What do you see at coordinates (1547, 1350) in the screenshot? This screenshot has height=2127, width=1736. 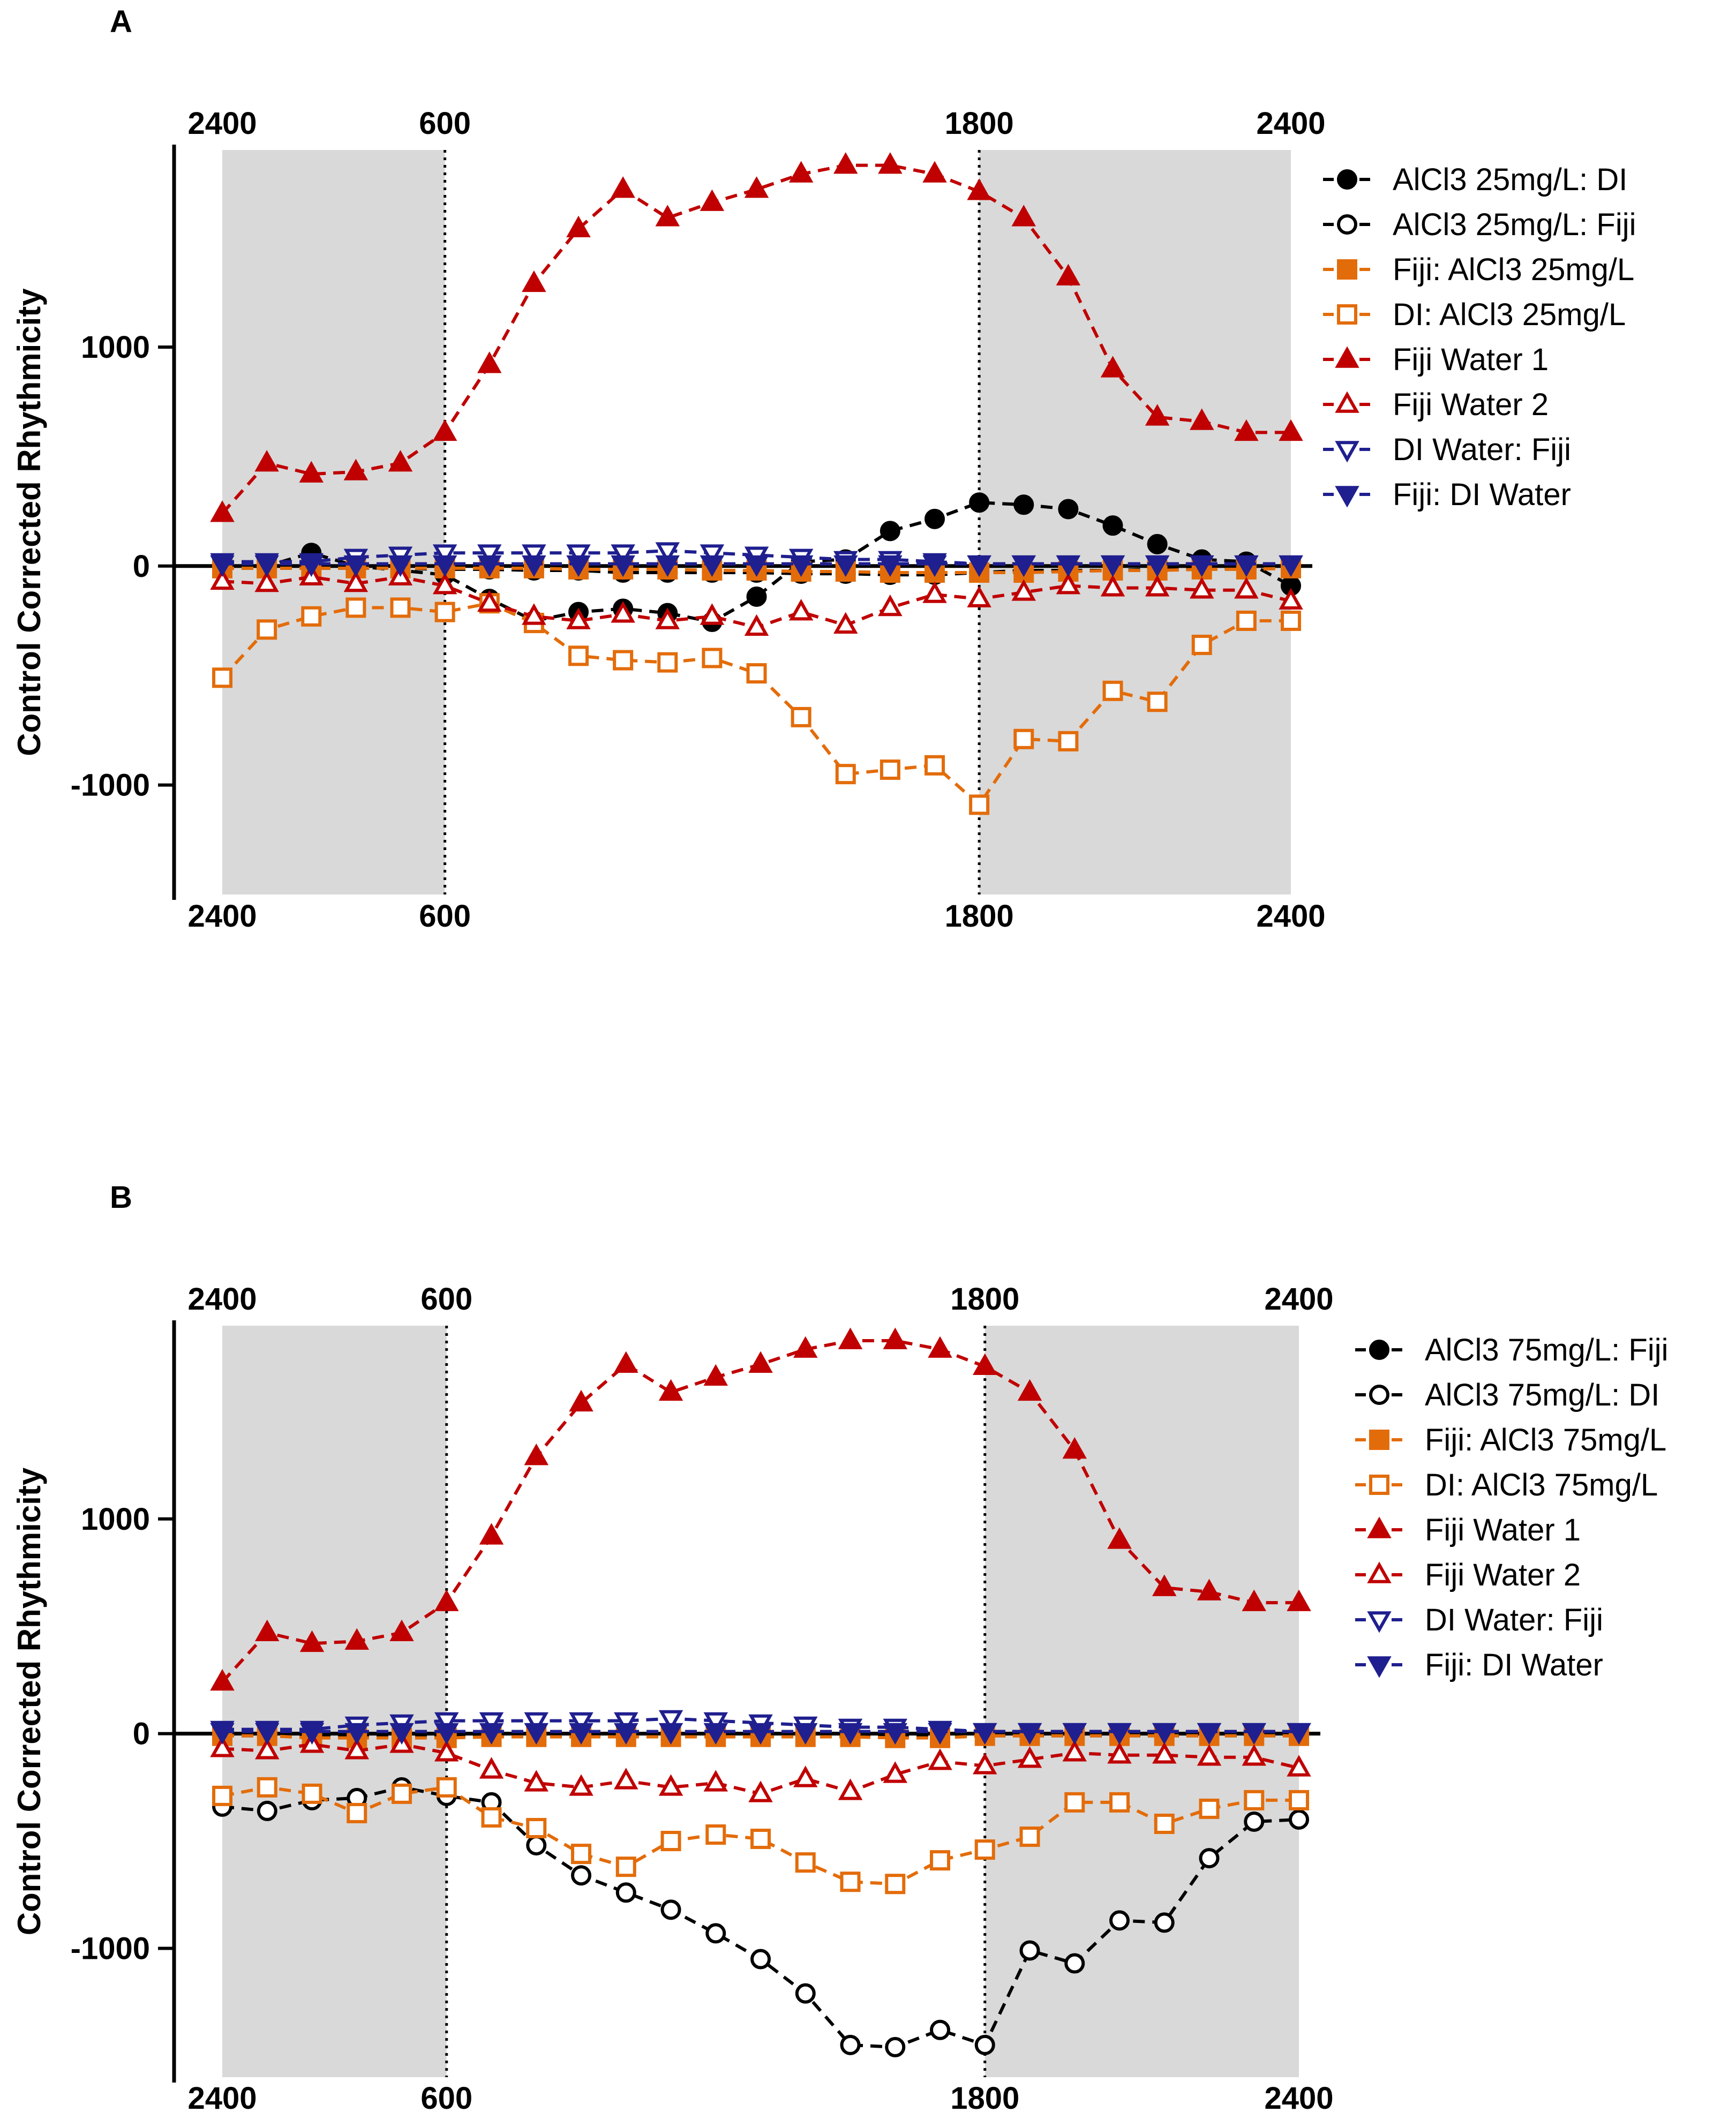 I see `legend-label: AlCl3 75mg/L: Fiji` at bounding box center [1547, 1350].